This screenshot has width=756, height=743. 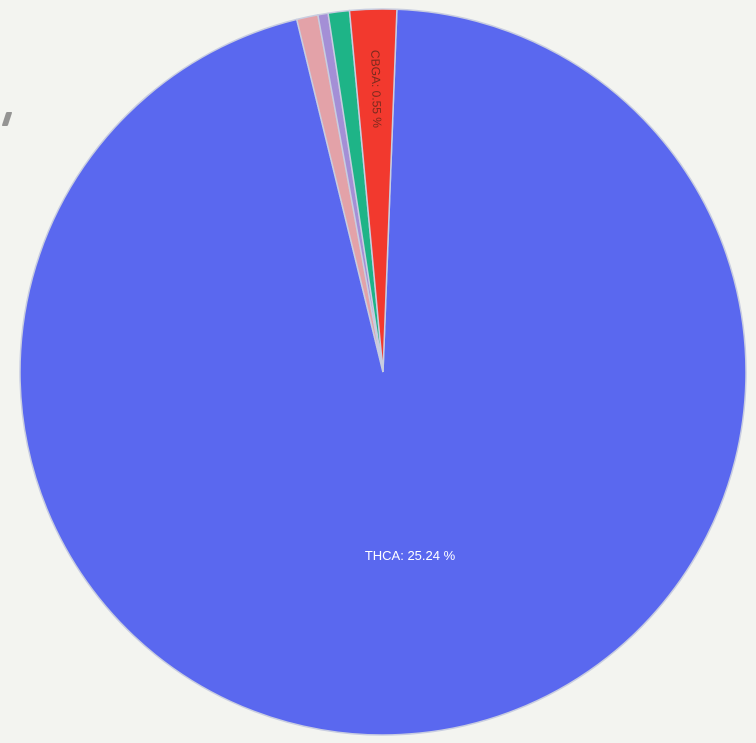 What do you see at coordinates (376, 89) in the screenshot?
I see `slice-label-cbga: CBGA: 0.55 %` at bounding box center [376, 89].